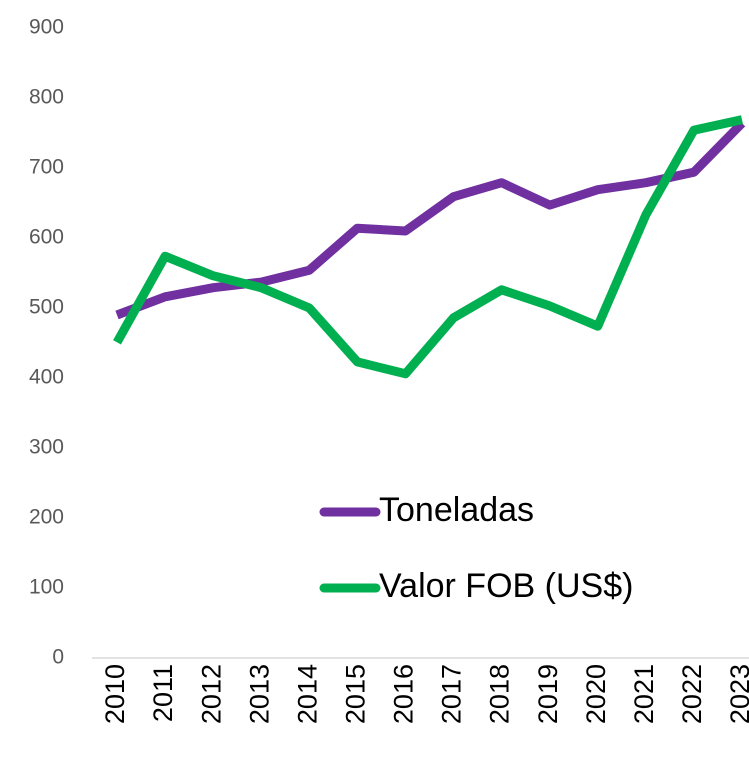 Image resolution: width=749 pixels, height=763 pixels. I want to click on x-tick-label: 2016, so click(404, 694).